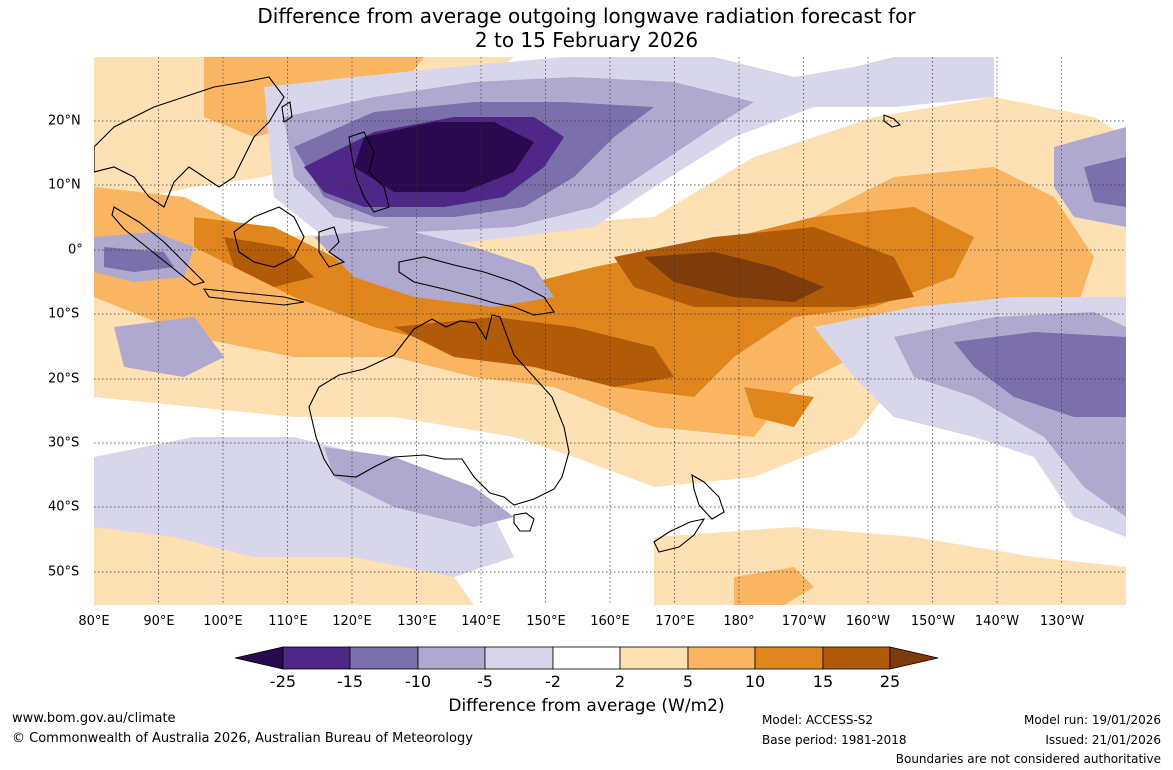 This screenshot has width=1173, height=770. I want to click on lat-label: 0°, so click(75, 250).